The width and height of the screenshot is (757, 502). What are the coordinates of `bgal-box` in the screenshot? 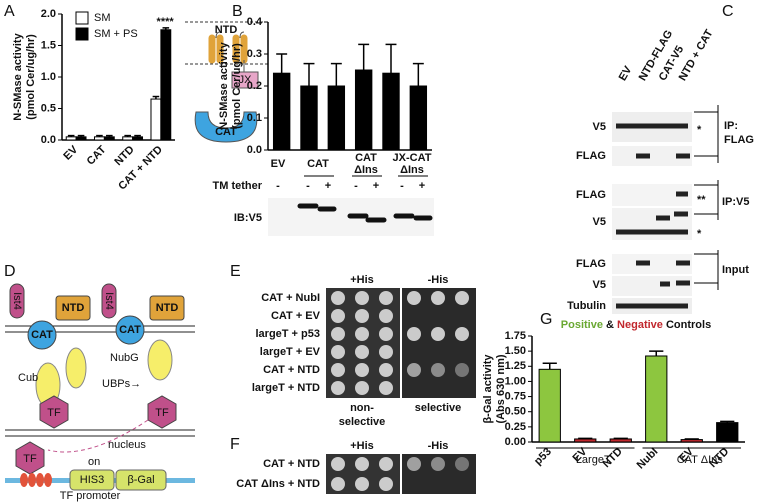 It's located at (141, 480).